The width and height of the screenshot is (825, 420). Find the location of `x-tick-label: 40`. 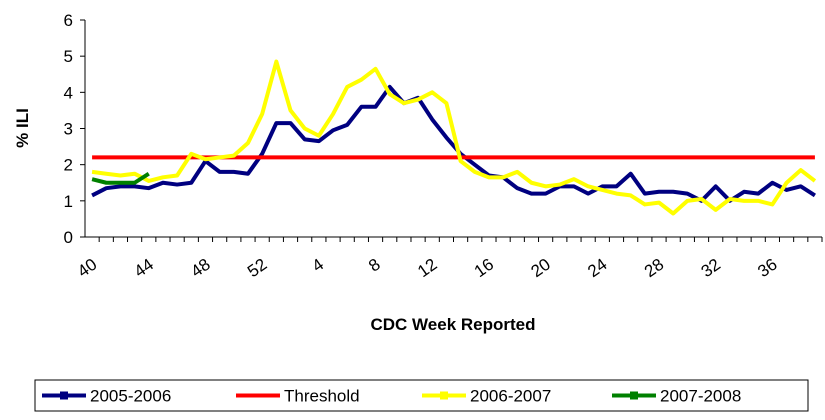

x-tick-label: 40 is located at coordinates (87, 268).